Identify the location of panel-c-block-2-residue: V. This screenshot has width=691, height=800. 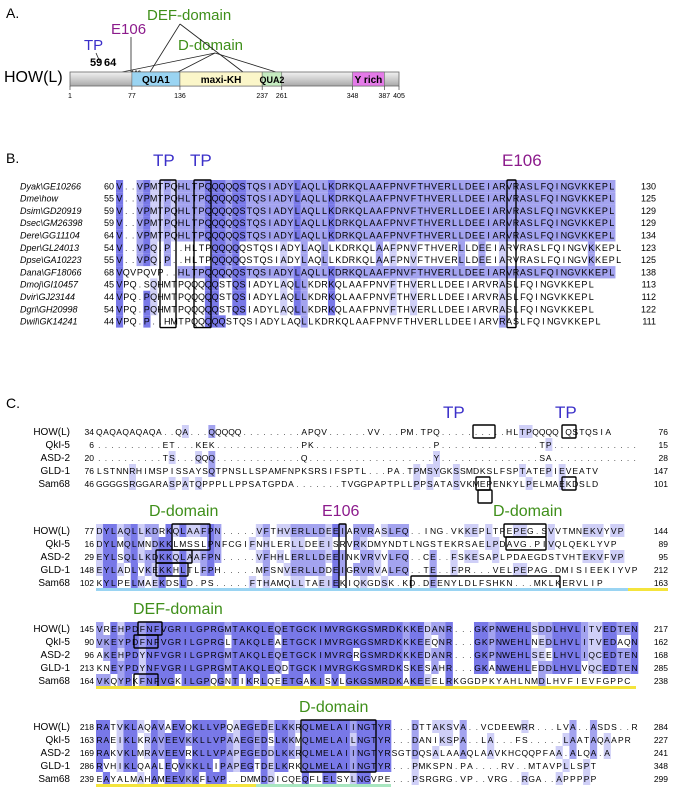
(100, 681).